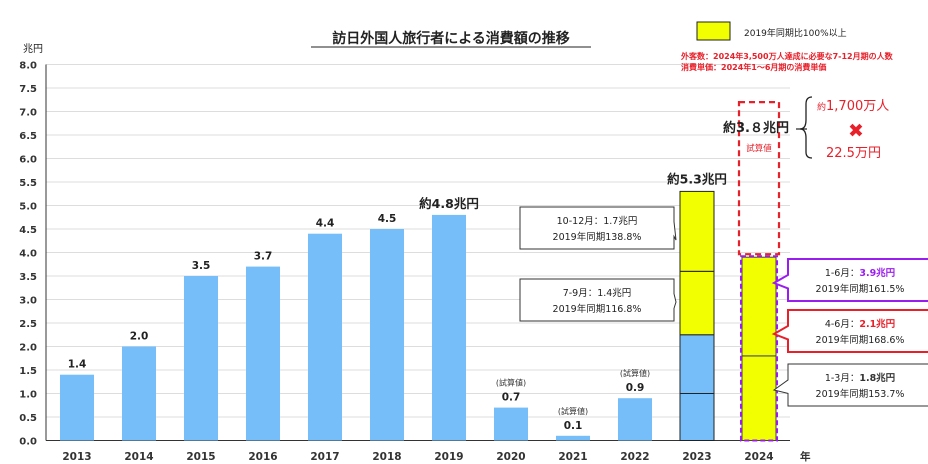 The height and width of the screenshot is (464, 928). What do you see at coordinates (28, 136) in the screenshot?
I see `y-tick-label: 6.5` at bounding box center [28, 136].